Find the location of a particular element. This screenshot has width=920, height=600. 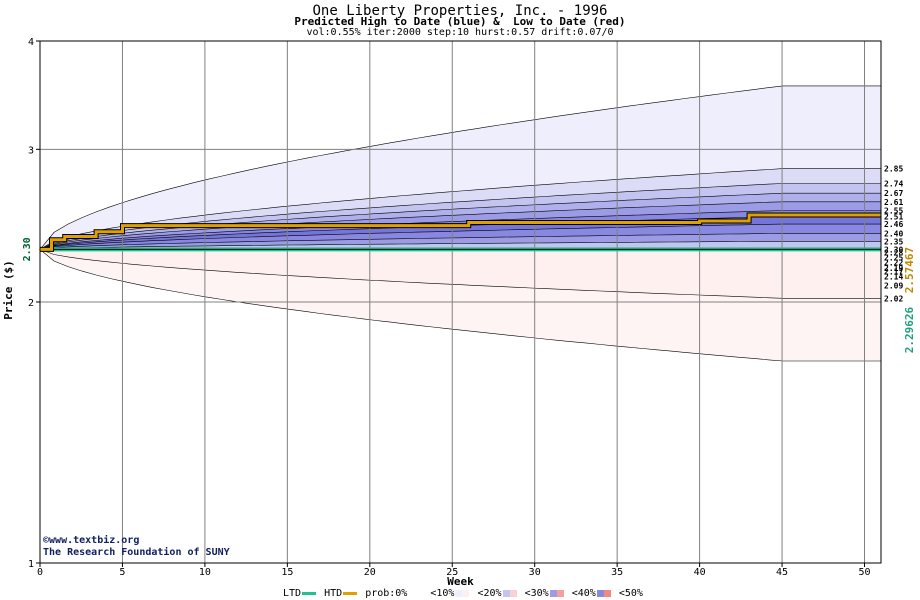

legend-p30-label: <30% is located at coordinates (536, 593).